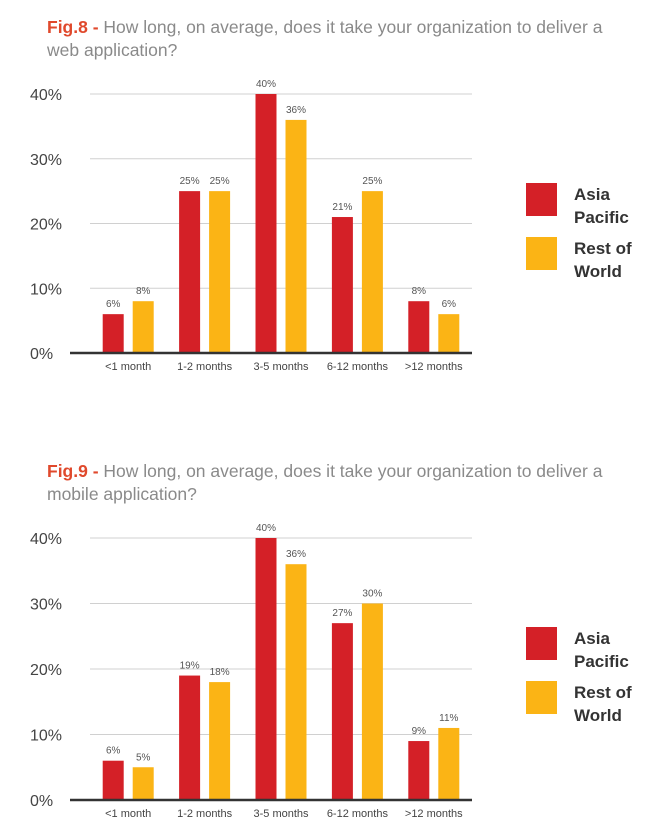 This screenshot has height=825, width=661. Describe the element at coordinates (73, 471) in the screenshot. I see `figure-number: Fig.9 -` at that location.